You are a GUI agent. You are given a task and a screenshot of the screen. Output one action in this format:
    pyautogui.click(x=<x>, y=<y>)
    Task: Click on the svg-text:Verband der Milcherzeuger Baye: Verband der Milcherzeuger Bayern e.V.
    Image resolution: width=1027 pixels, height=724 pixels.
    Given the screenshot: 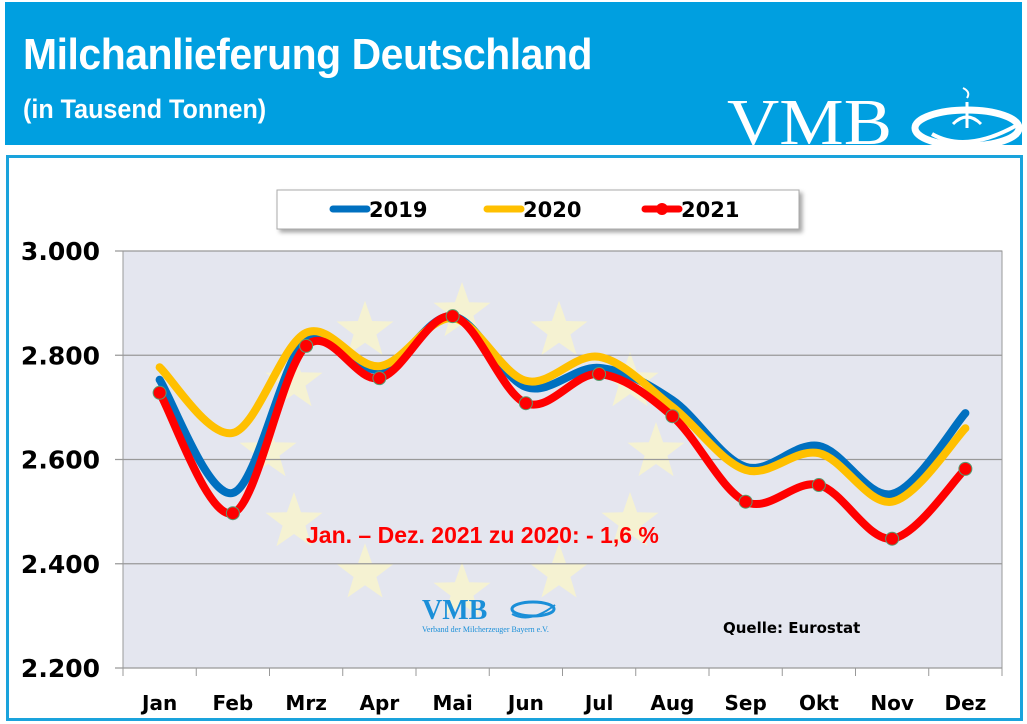 What is the action you would take?
    pyautogui.click(x=485, y=629)
    